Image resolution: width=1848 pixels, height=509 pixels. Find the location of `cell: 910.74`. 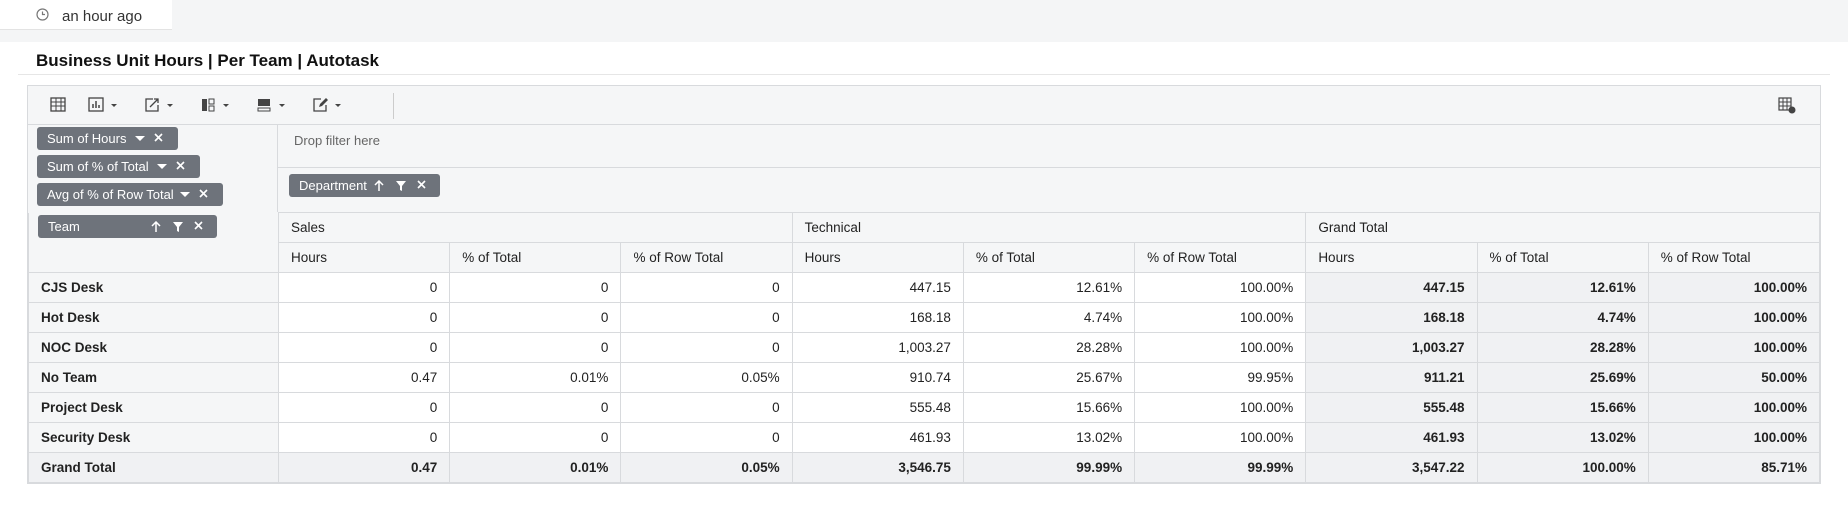

cell: 910.74 is located at coordinates (877, 377).